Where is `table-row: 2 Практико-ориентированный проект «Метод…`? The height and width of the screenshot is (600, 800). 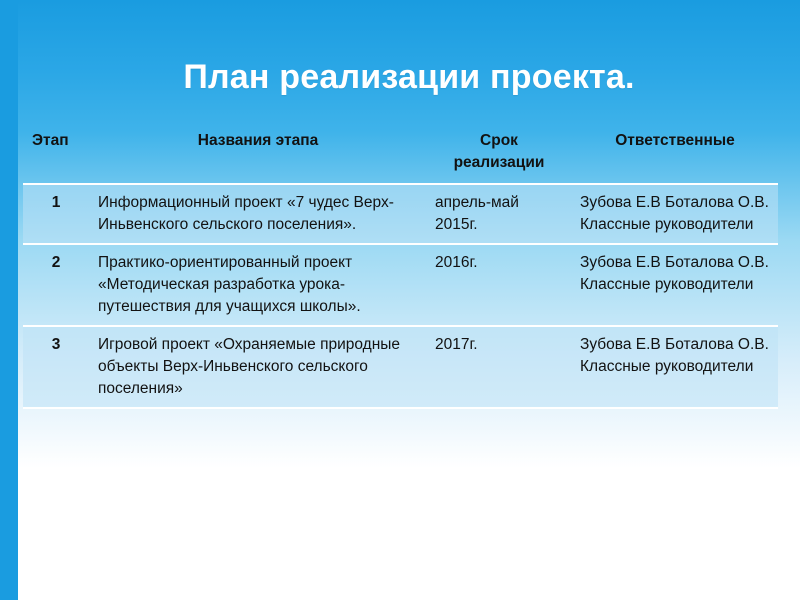
table-row: 2 Практико-ориентированный проект «Метод… is located at coordinates (400, 285).